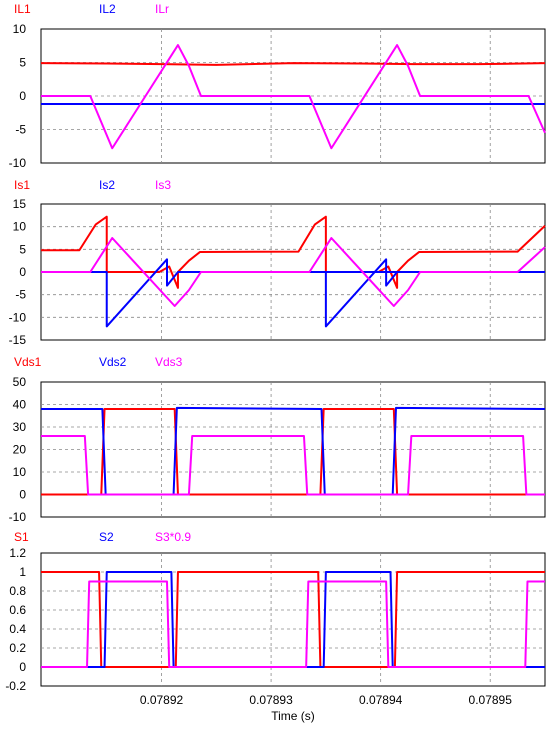  Describe the element at coordinates (20, 382) in the screenshot. I see `y-tick-label: 50` at that location.